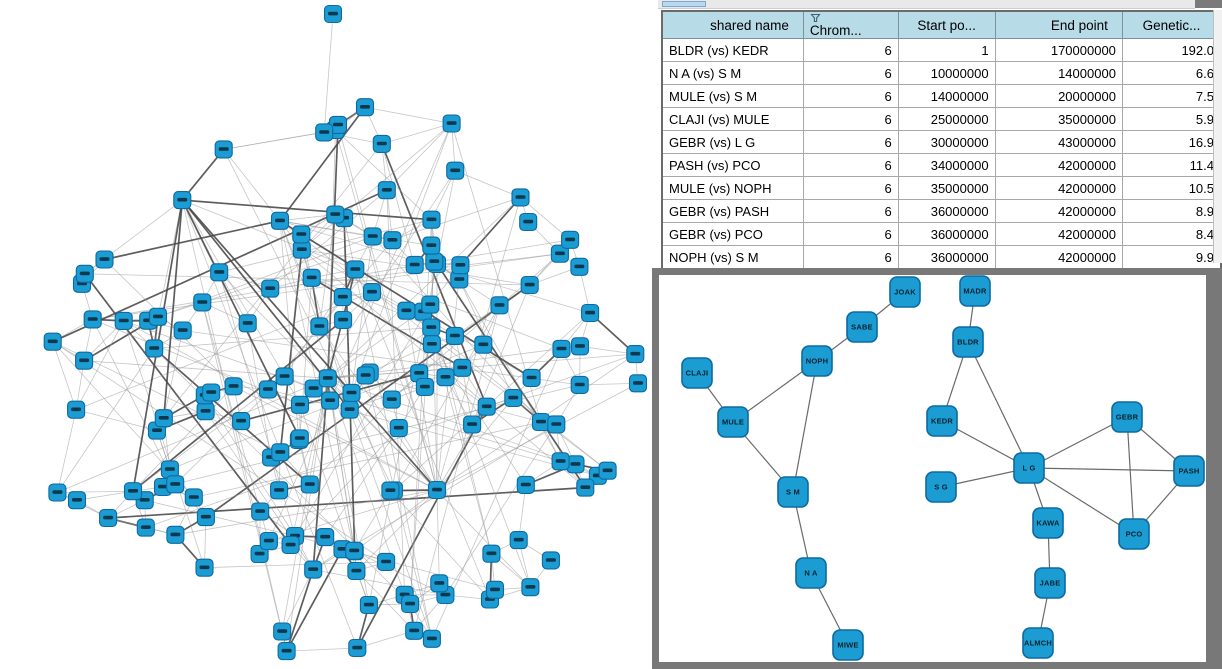 This screenshot has height=669, width=1222. I want to click on table-cell-r2-c1: N A (vs) S M, so click(732, 73).